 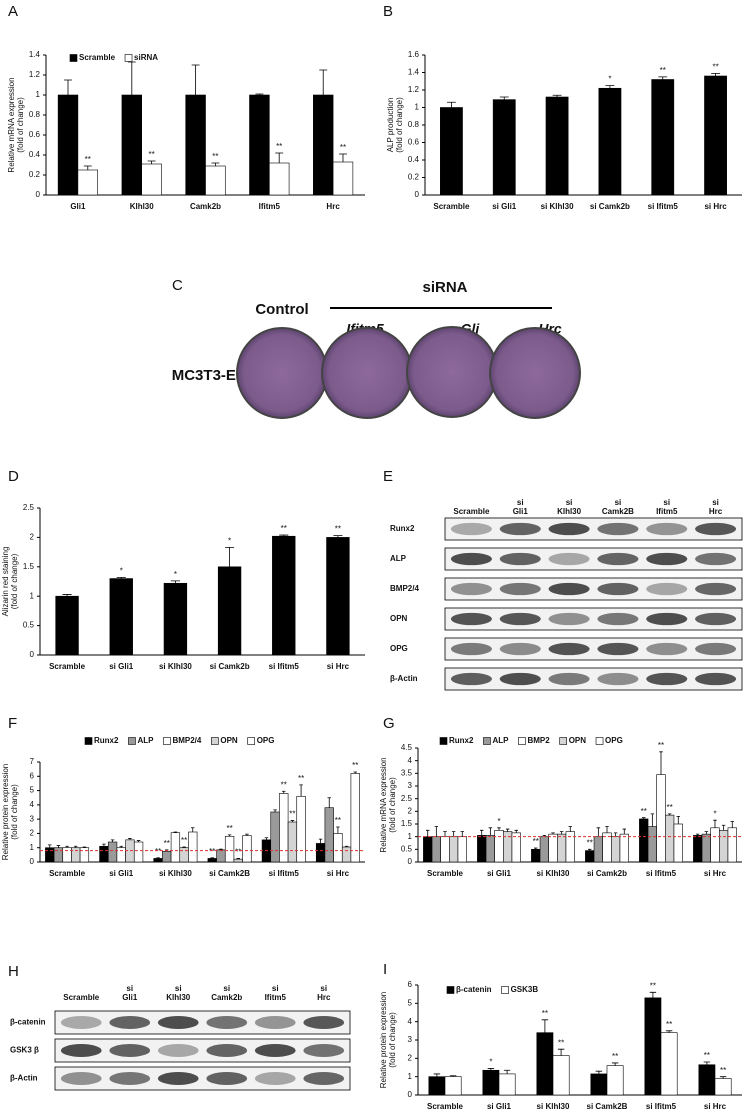 What do you see at coordinates (32, 847) in the screenshot?
I see `y-tick-label: 1` at bounding box center [32, 847].